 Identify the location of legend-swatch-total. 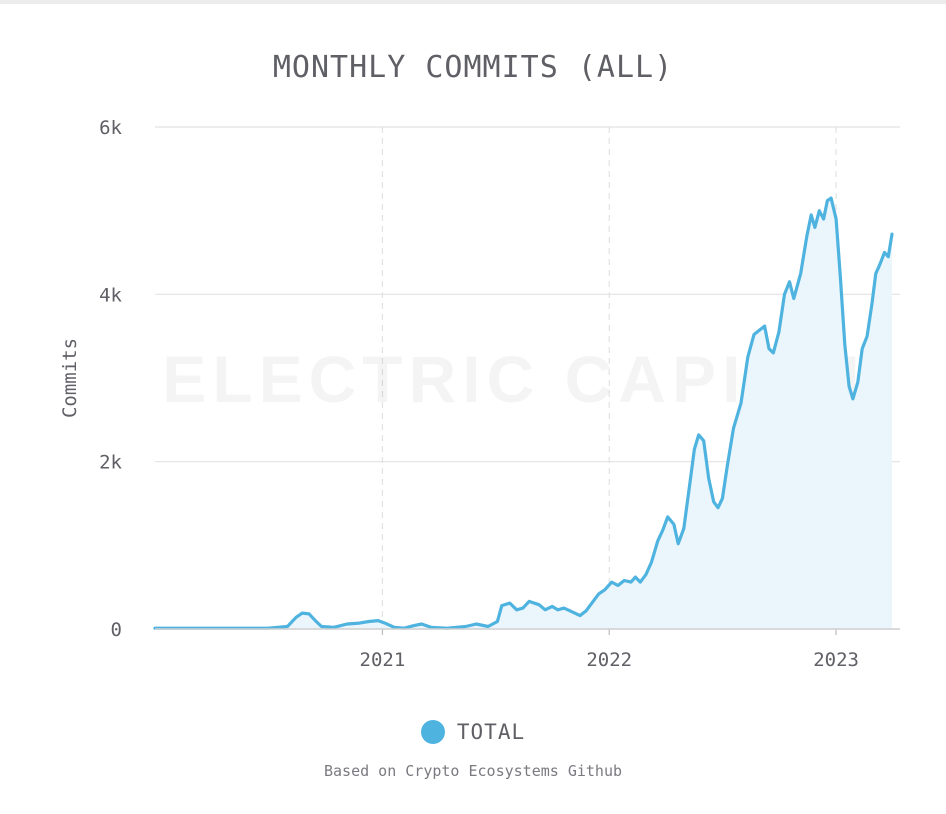
(432, 732).